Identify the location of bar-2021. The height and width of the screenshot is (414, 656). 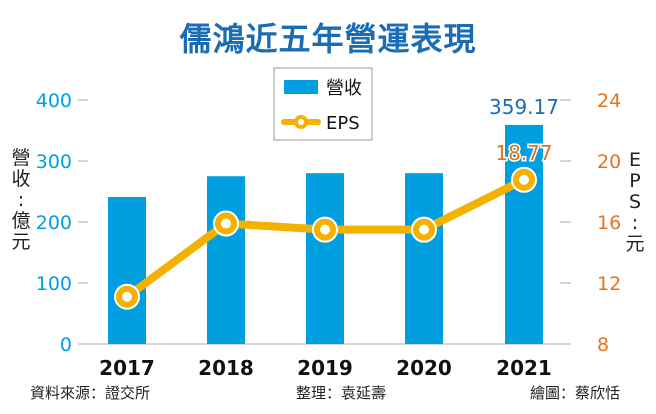
(524, 234).